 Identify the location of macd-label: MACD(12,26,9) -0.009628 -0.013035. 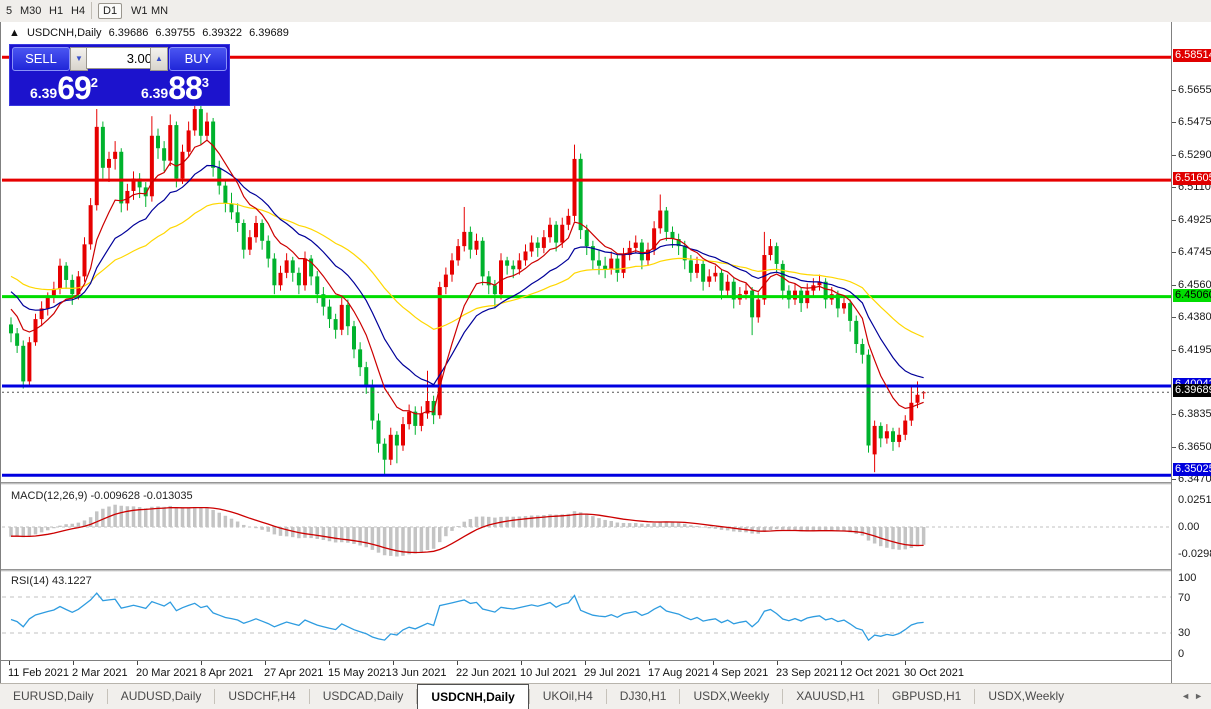
(102, 496).